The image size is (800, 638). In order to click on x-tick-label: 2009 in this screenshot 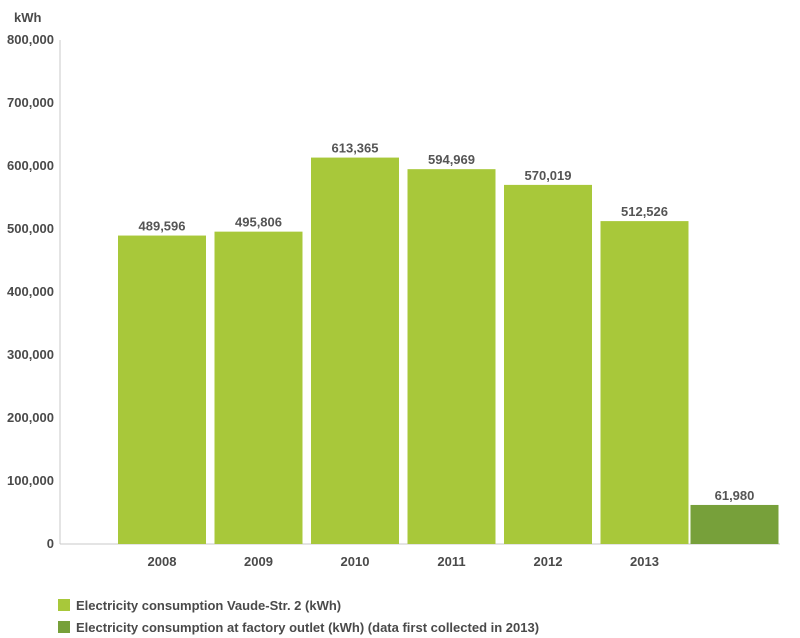, I will do `click(258, 561)`.